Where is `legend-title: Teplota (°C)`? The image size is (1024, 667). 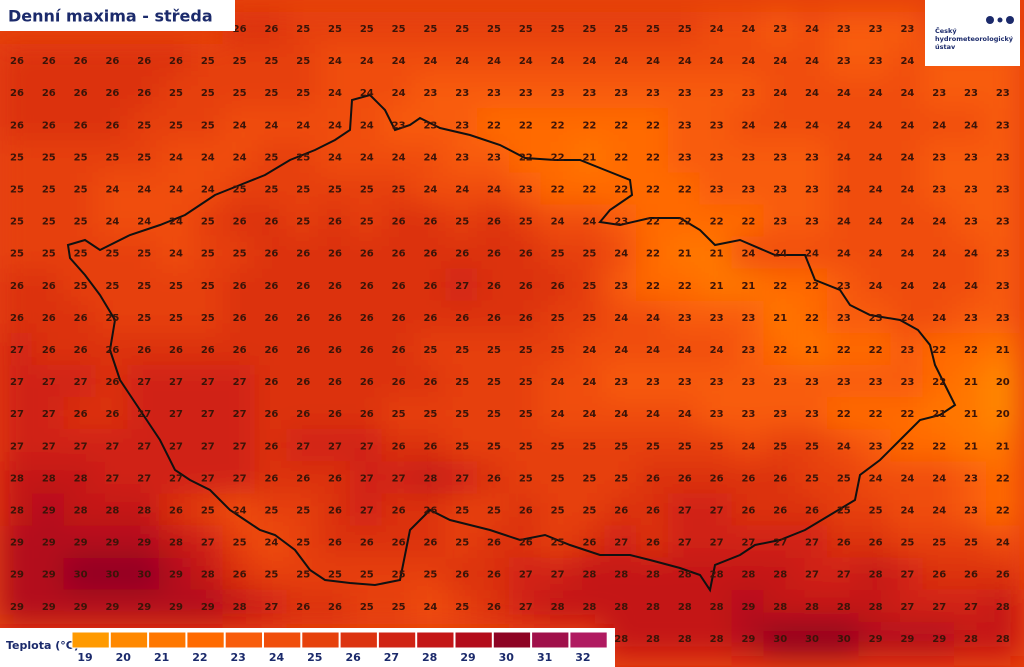 legend-title: Teplota (°C) is located at coordinates (42, 645).